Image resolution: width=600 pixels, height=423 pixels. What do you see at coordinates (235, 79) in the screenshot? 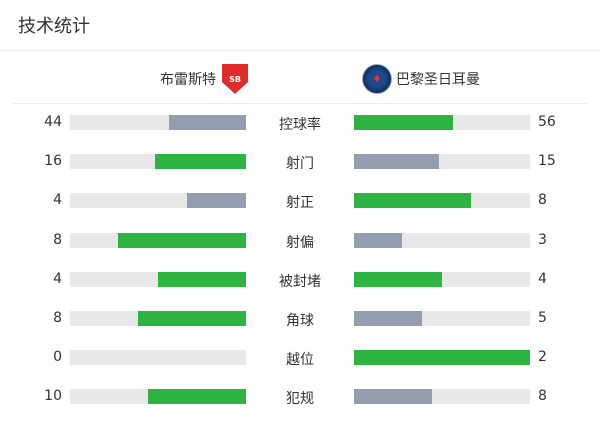
I see `brest-crest-icon: SB` at bounding box center [235, 79].